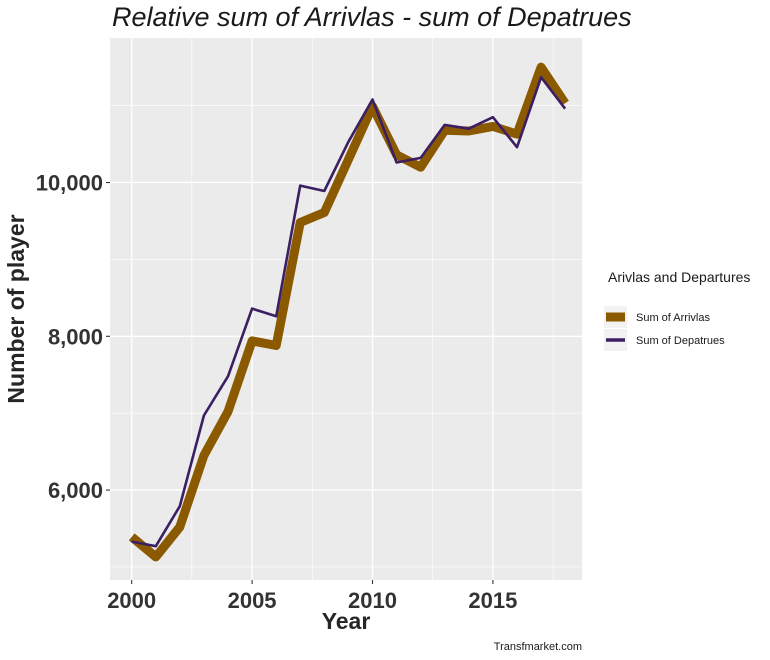 This screenshot has width=770, height=660. I want to click on x-axis-label: Year, so click(346, 621).